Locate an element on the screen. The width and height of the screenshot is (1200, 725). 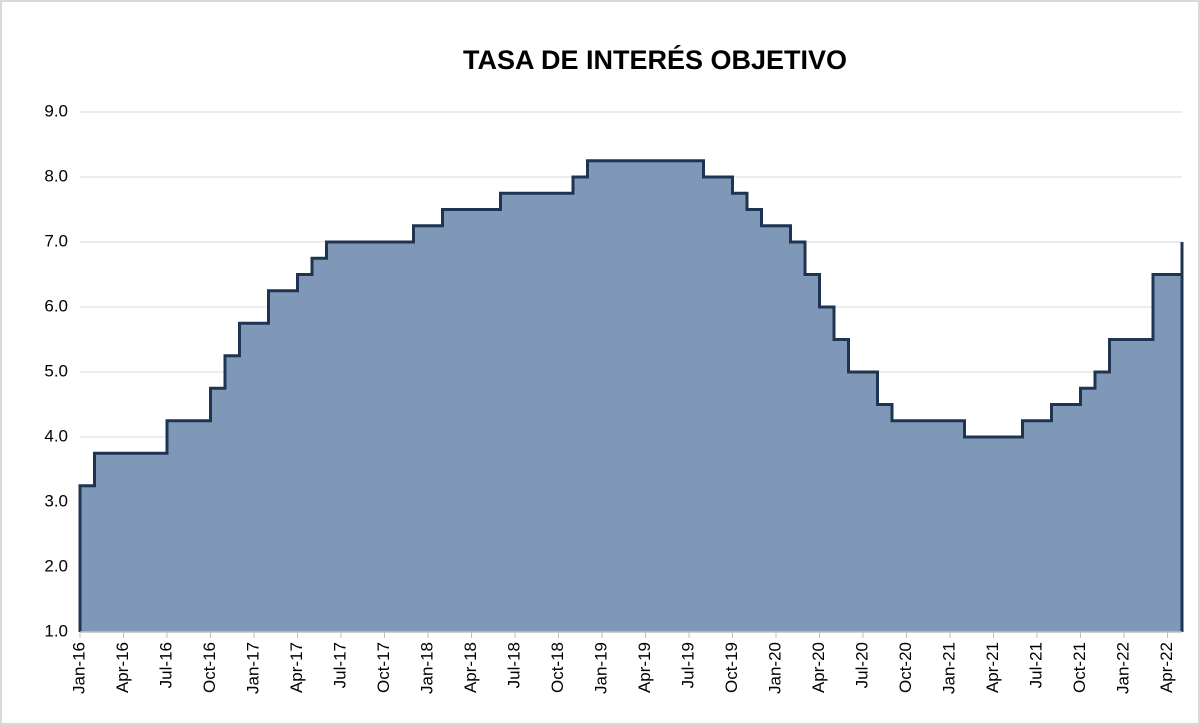
x-tick-label: Oct-20 is located at coordinates (905, 667).